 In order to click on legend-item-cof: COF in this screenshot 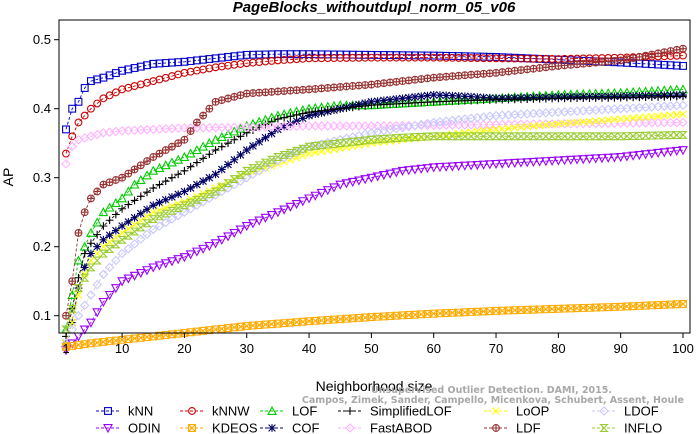, I will do `click(290, 427)`.